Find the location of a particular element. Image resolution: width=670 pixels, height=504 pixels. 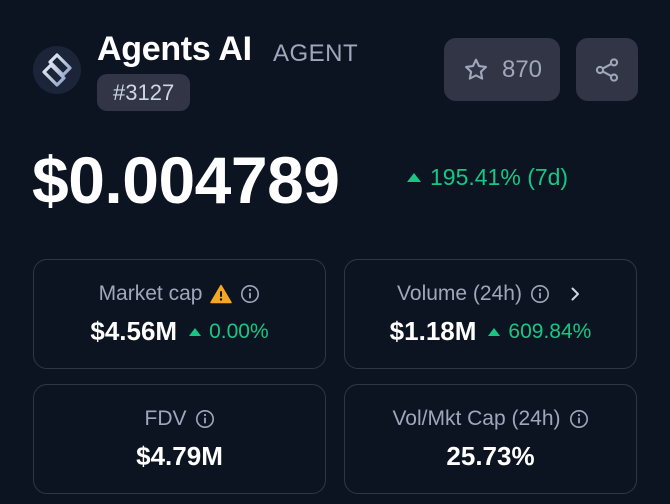

volume-change: 609.84% is located at coordinates (539, 332).